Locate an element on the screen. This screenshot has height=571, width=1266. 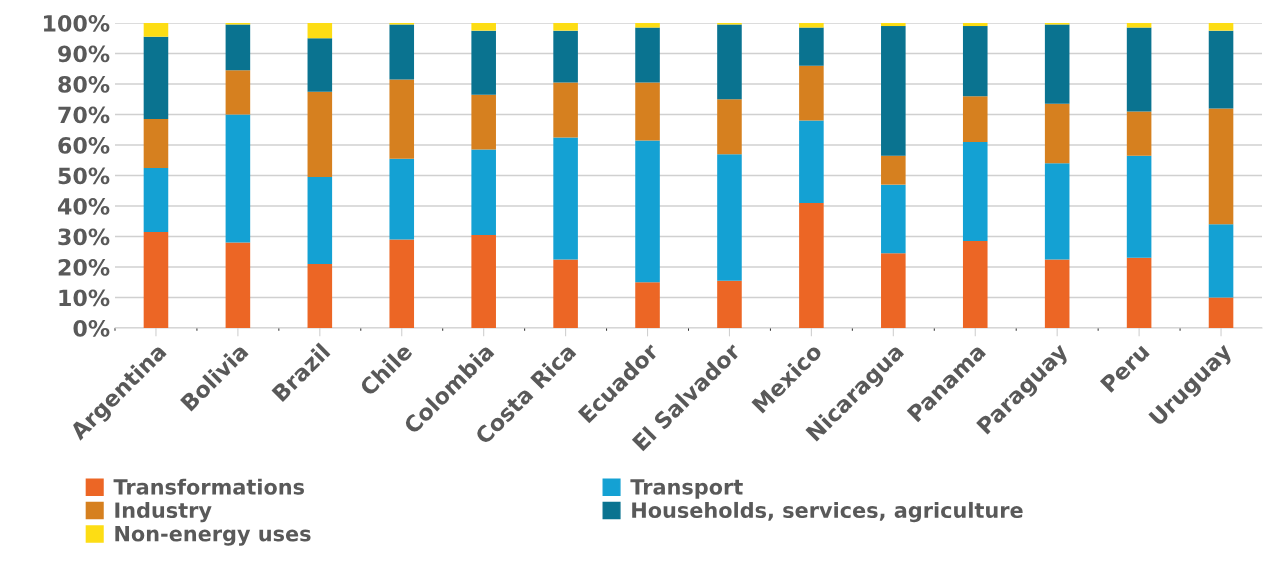
legend-label: Transport is located at coordinates (686, 489).